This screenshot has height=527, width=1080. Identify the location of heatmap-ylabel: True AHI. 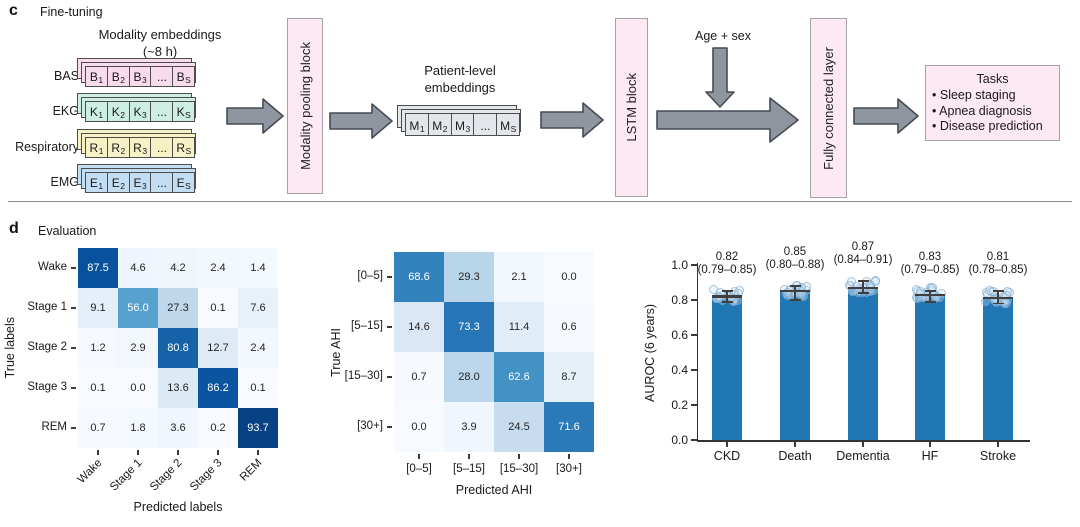
(336, 352).